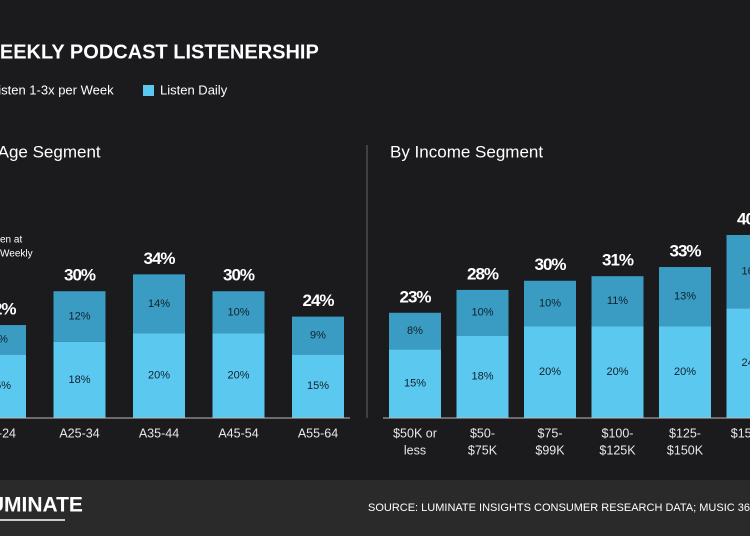  Describe the element at coordinates (16, 254) in the screenshot. I see `annotation: Weekly` at that location.